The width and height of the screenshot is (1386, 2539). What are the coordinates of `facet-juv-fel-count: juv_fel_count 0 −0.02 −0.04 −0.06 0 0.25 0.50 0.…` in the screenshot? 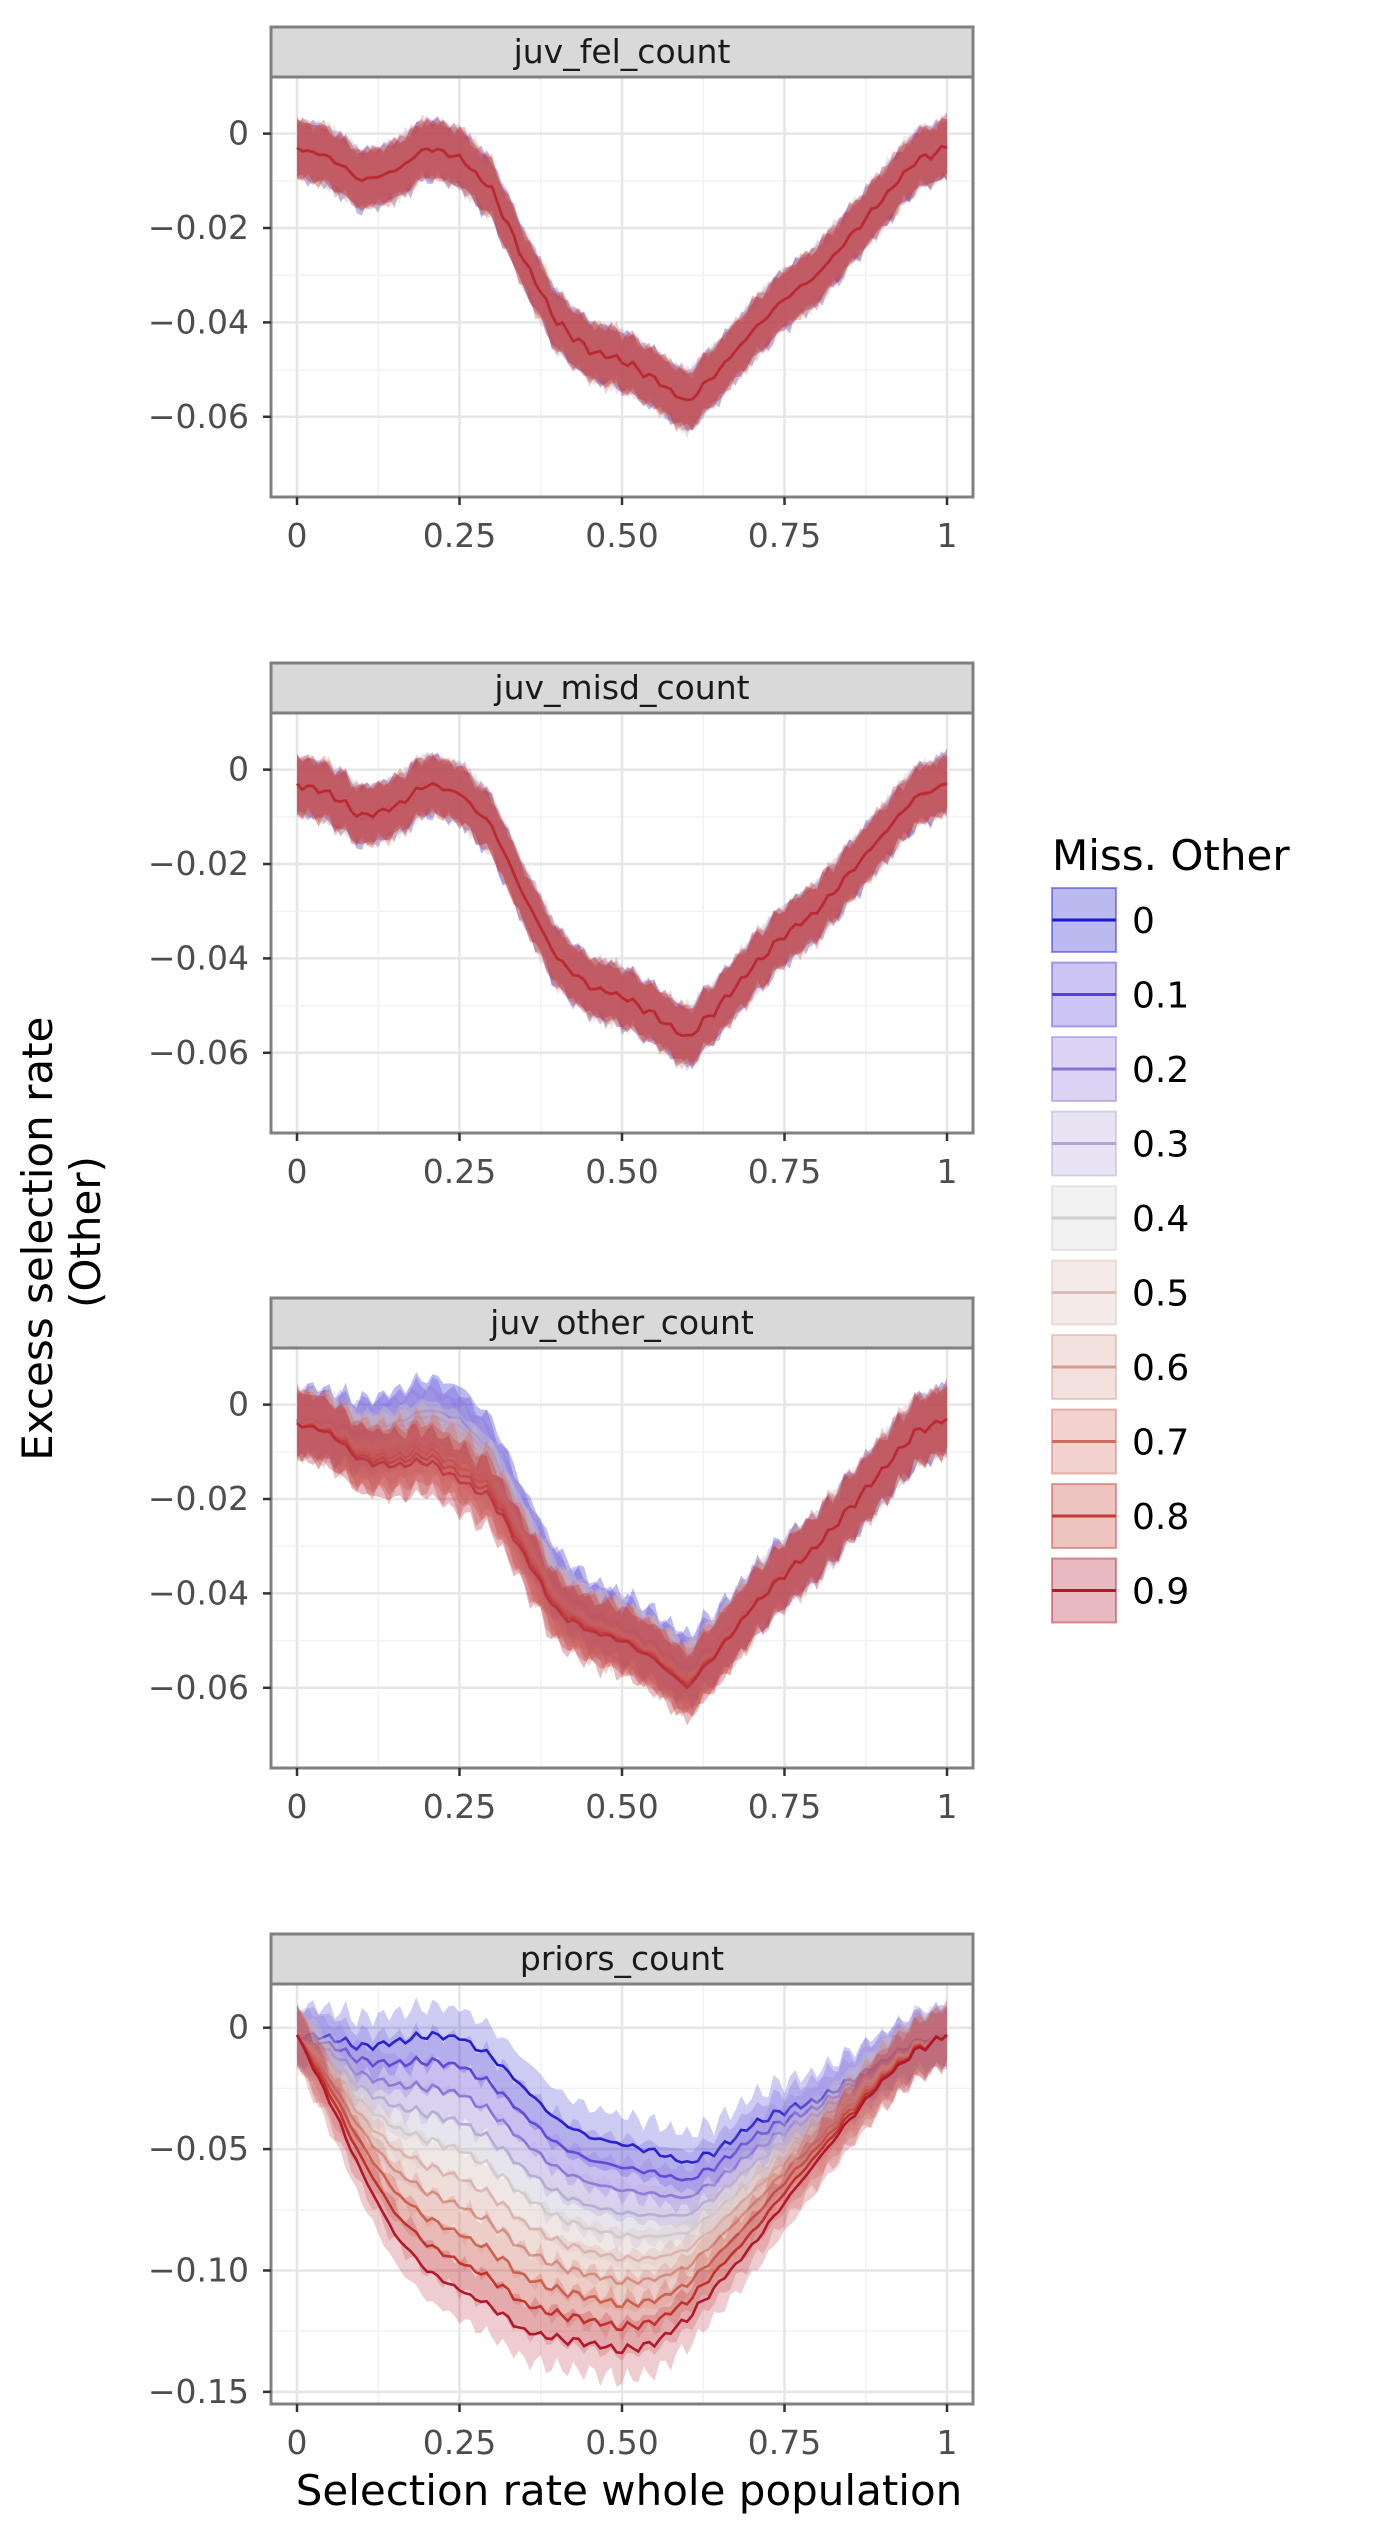 It's located at (561, 290).